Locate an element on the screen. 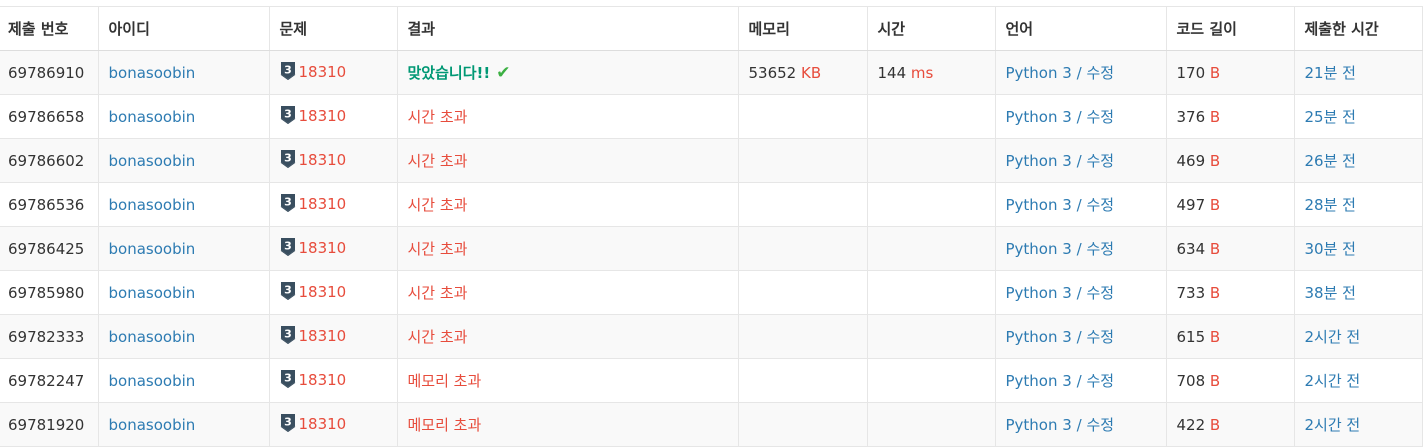 The height and width of the screenshot is (447, 1428). code-length-cell: 497 B is located at coordinates (1230, 204).